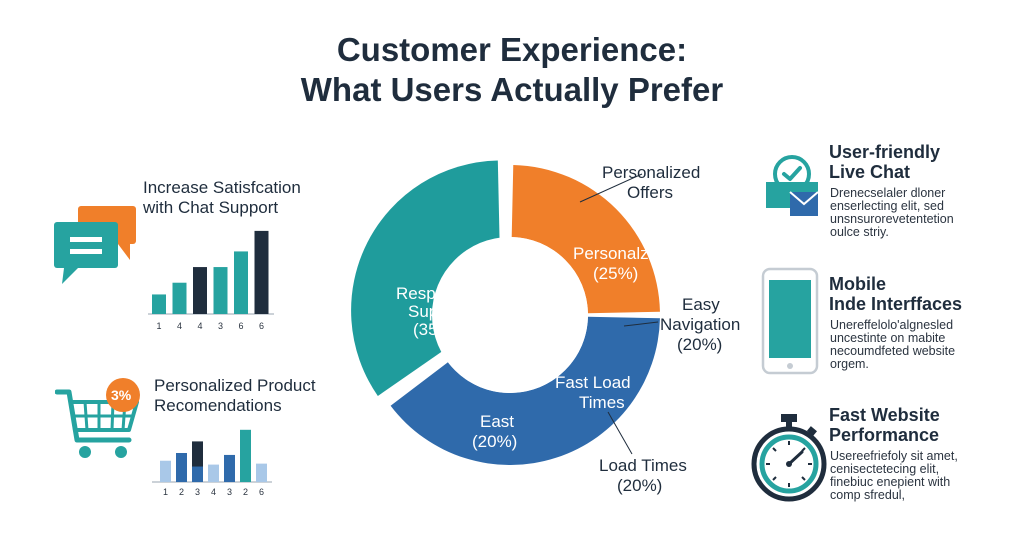 The width and height of the screenshot is (1024, 559). Describe the element at coordinates (512, 49) in the screenshot. I see `page-title-line1: Customer Experience:` at that location.